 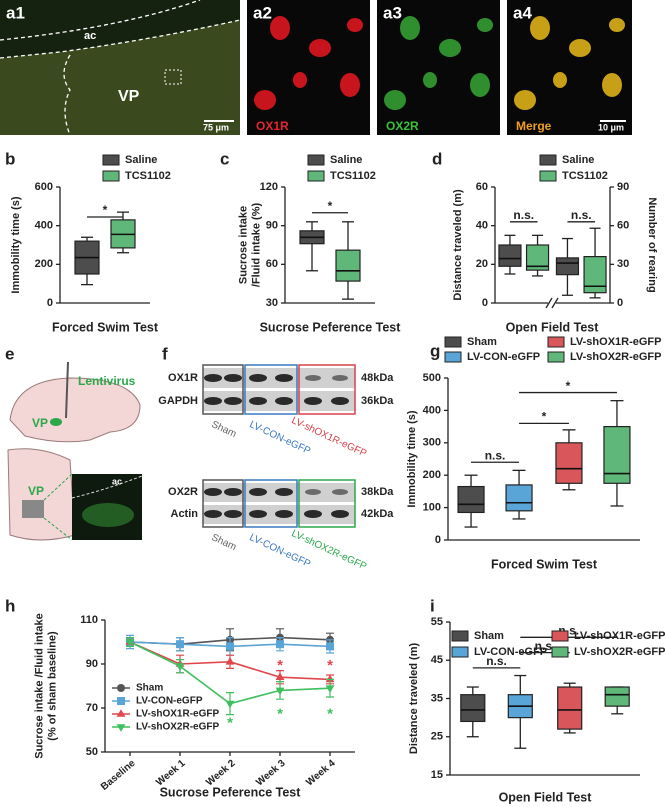 I want to click on x-tick-label: Week 3, so click(x=271, y=773).